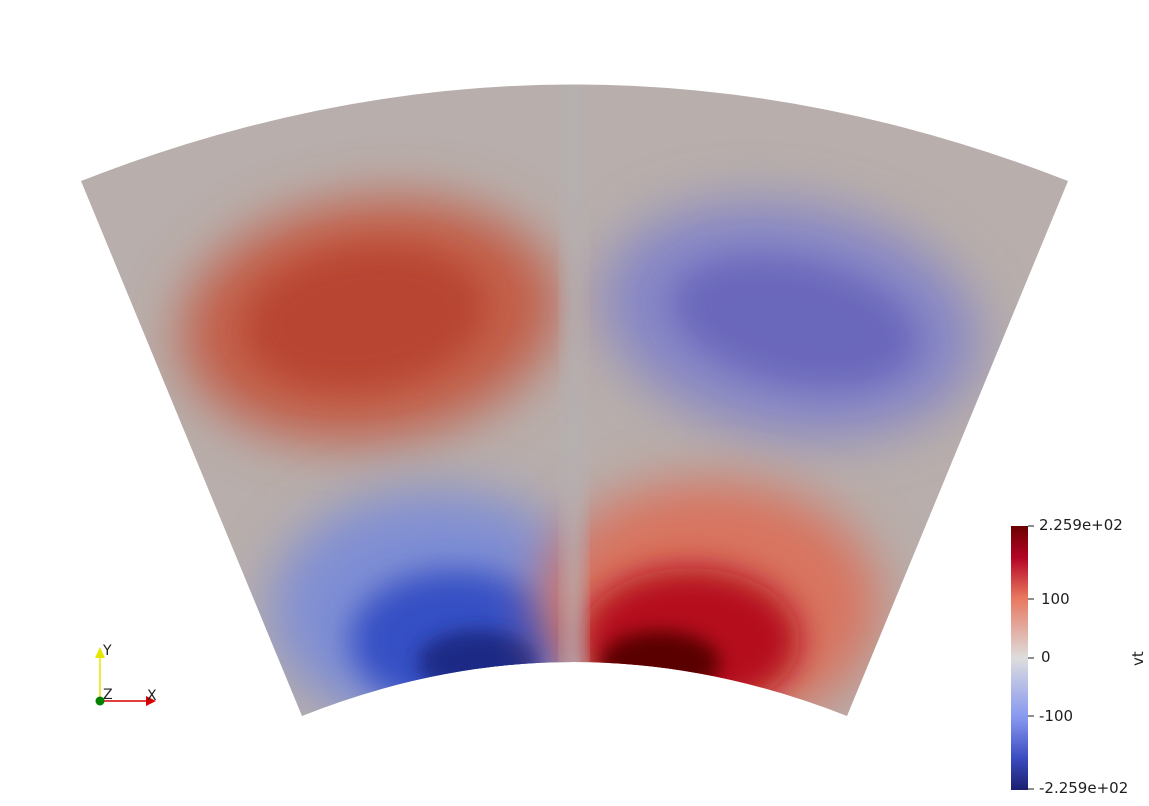 The image size is (1149, 806). What do you see at coordinates (365, 318) in the screenshot?
I see `upper-left-positive-core` at bounding box center [365, 318].